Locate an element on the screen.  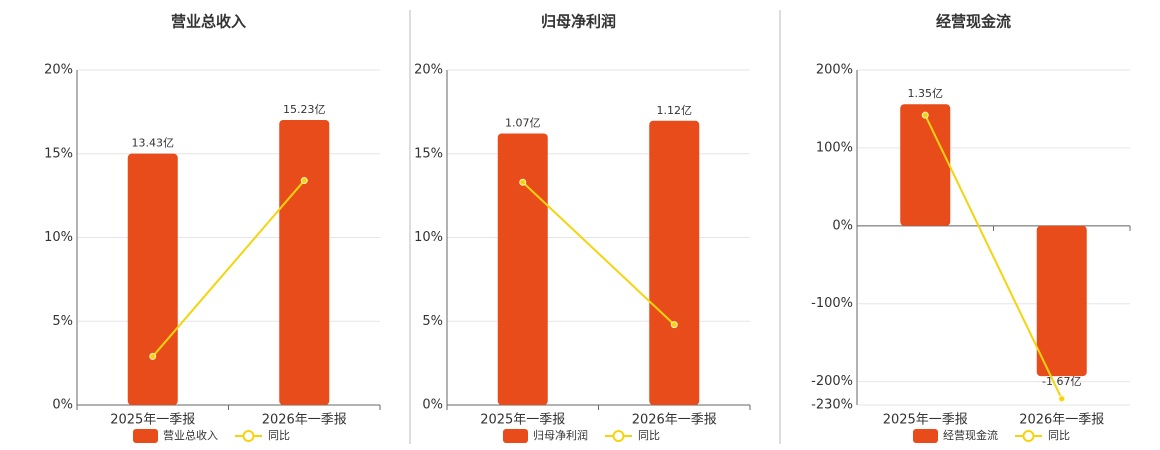
y-tick-label: -200% is located at coordinates (832, 381).